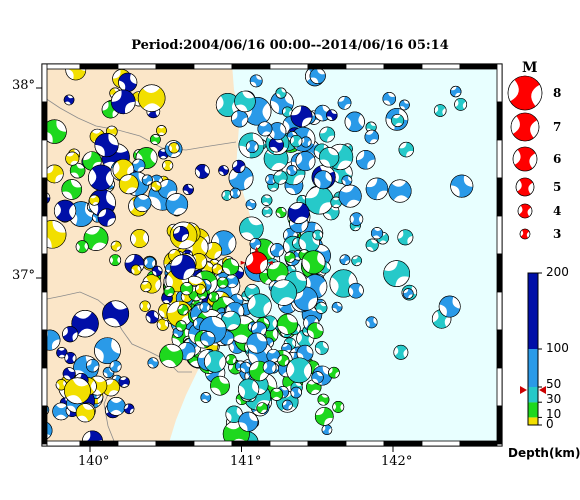 The width and height of the screenshot is (580, 500). Describe the element at coordinates (557, 159) in the screenshot. I see `magnitude-label-6: 6` at that location.